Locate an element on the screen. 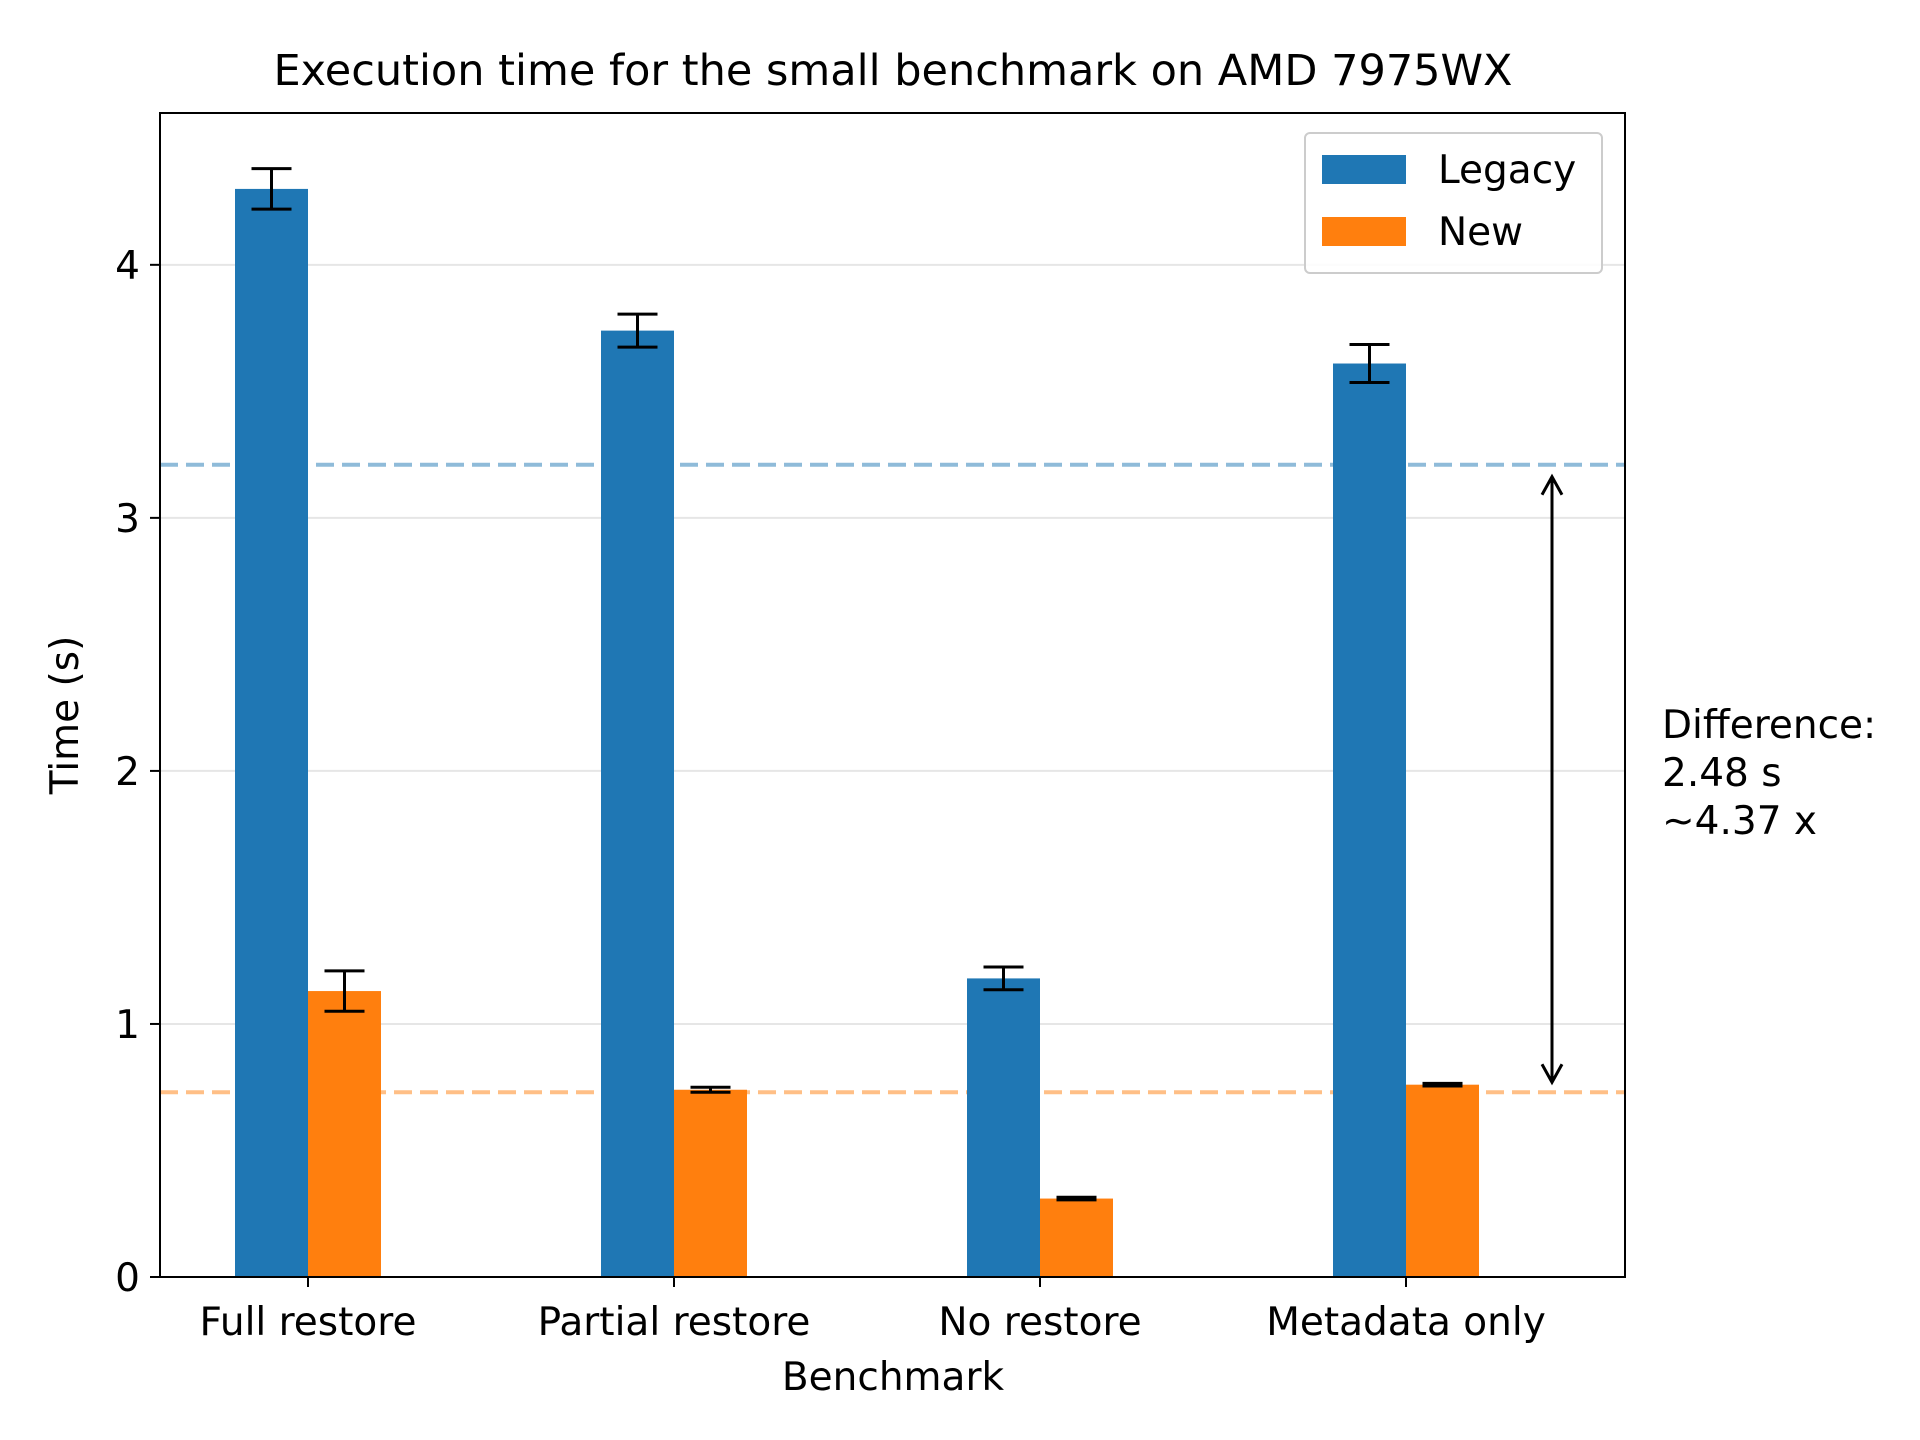 This screenshot has height=1440, width=1920. x-tick-label: No restore is located at coordinates (1039, 1322).